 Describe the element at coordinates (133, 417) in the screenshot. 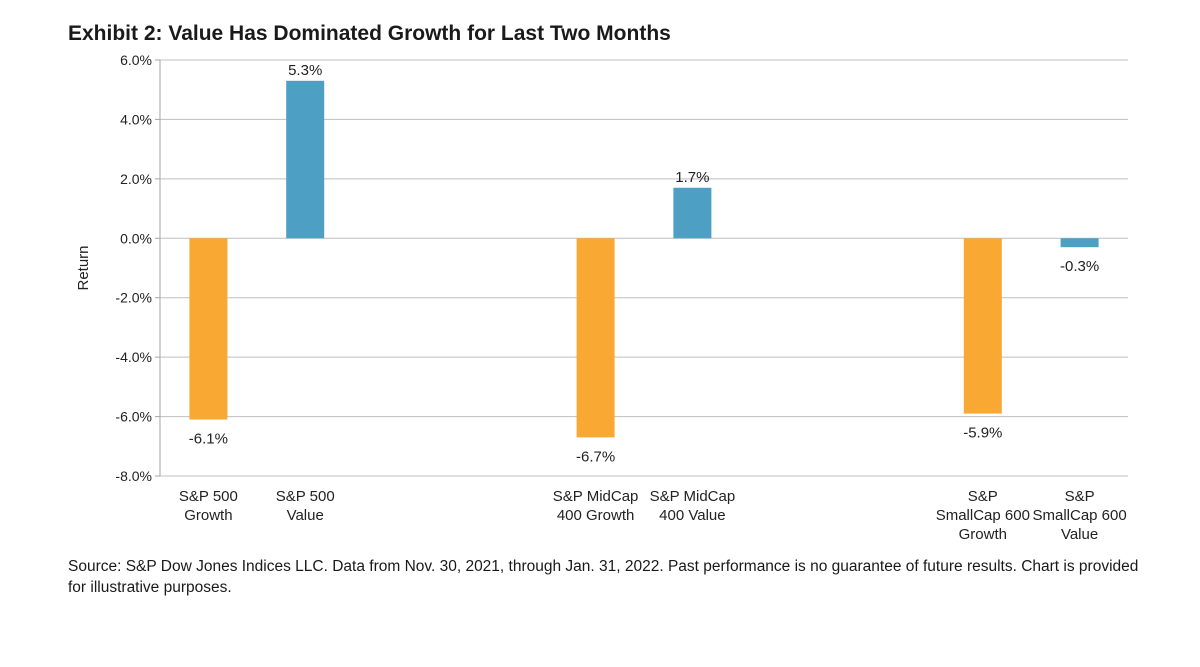

I see `y-tick-label: -6.0%` at that location.